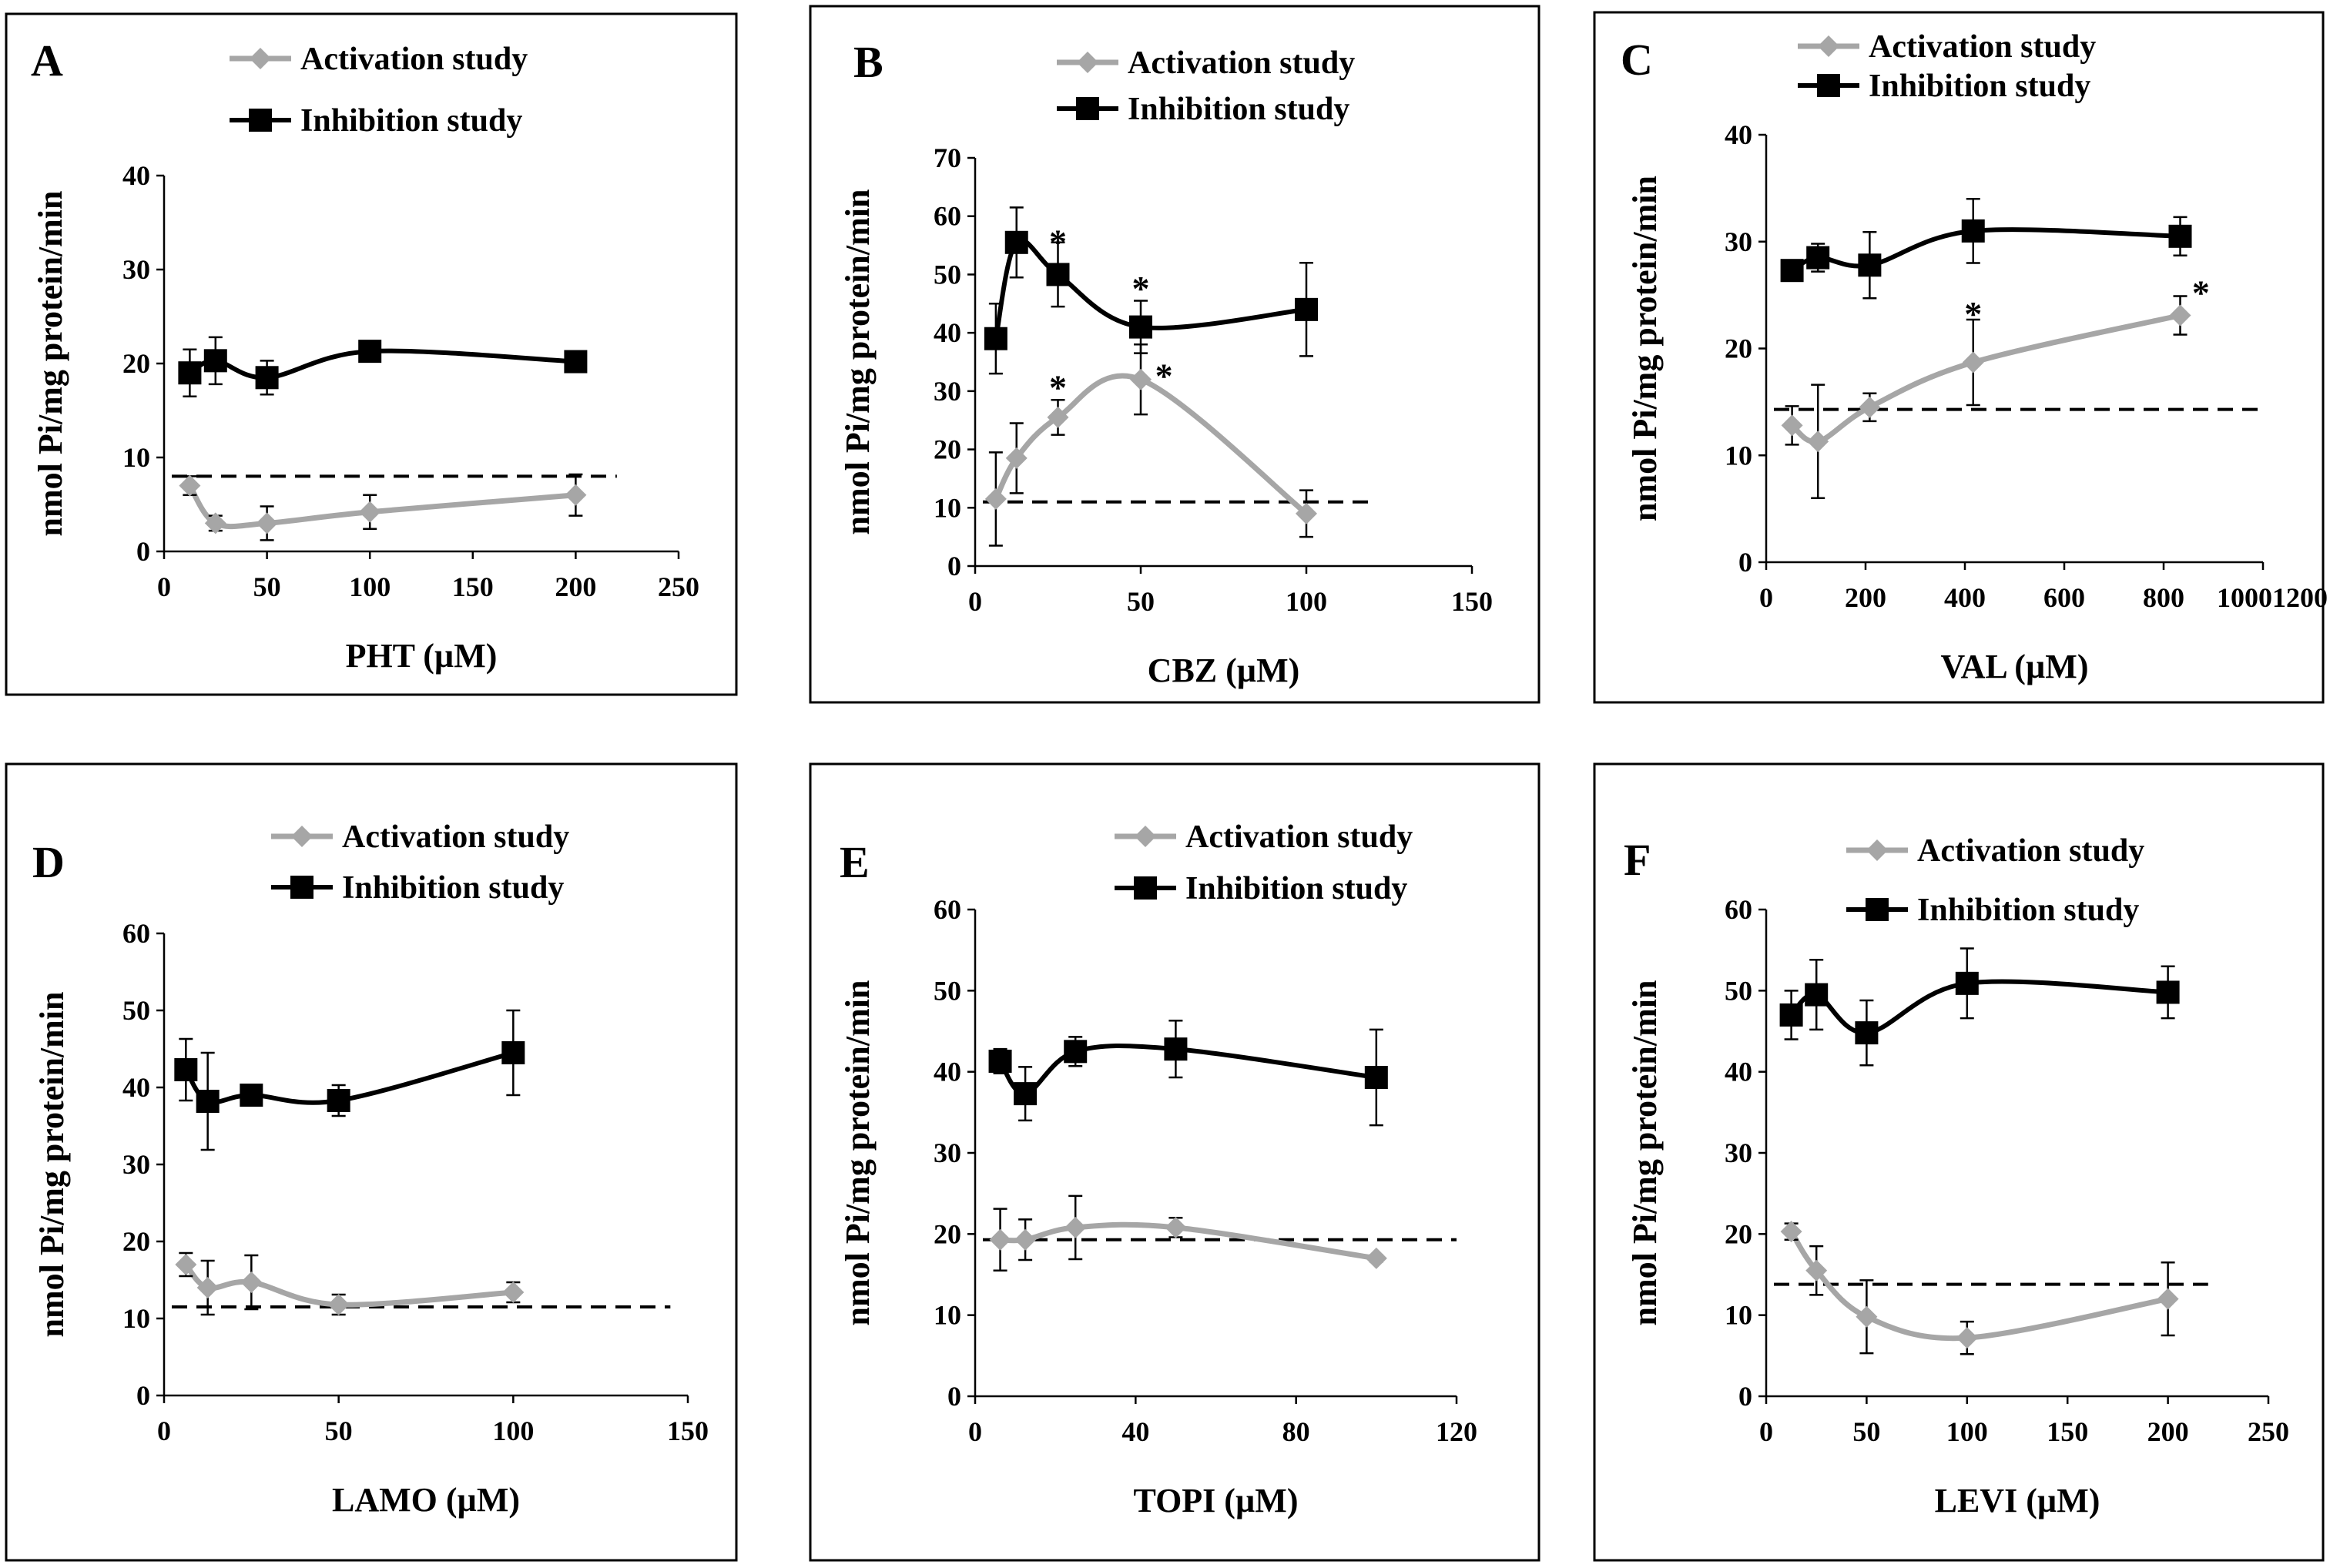 This screenshot has height=1568, width=2330. I want to click on x-tick-label: 600, so click(2064, 597).